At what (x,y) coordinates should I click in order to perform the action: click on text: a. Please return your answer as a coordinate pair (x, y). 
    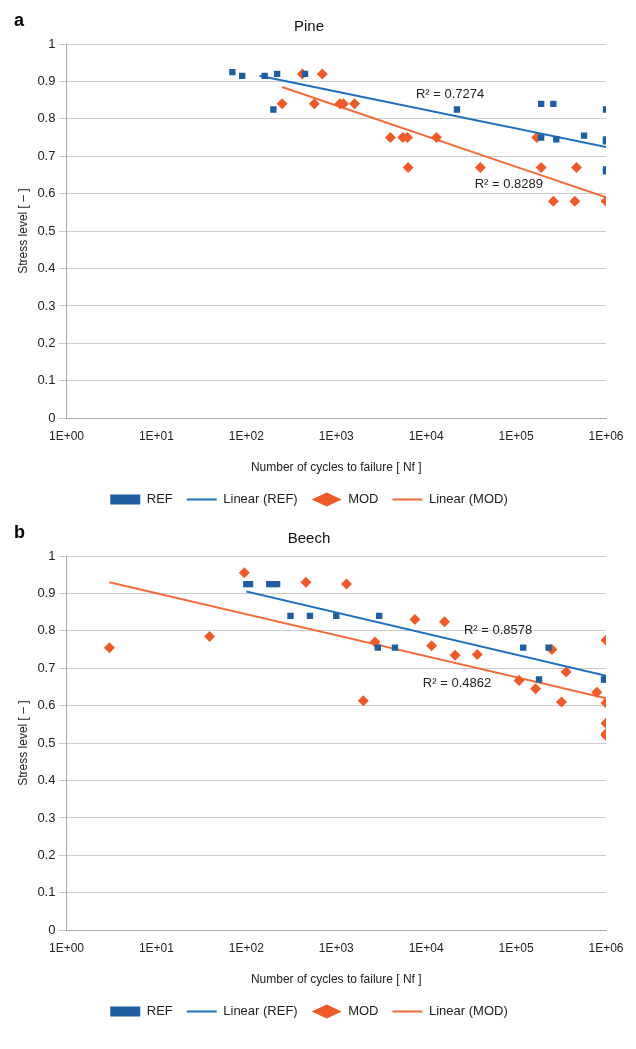
    Looking at the image, I should click on (19, 19).